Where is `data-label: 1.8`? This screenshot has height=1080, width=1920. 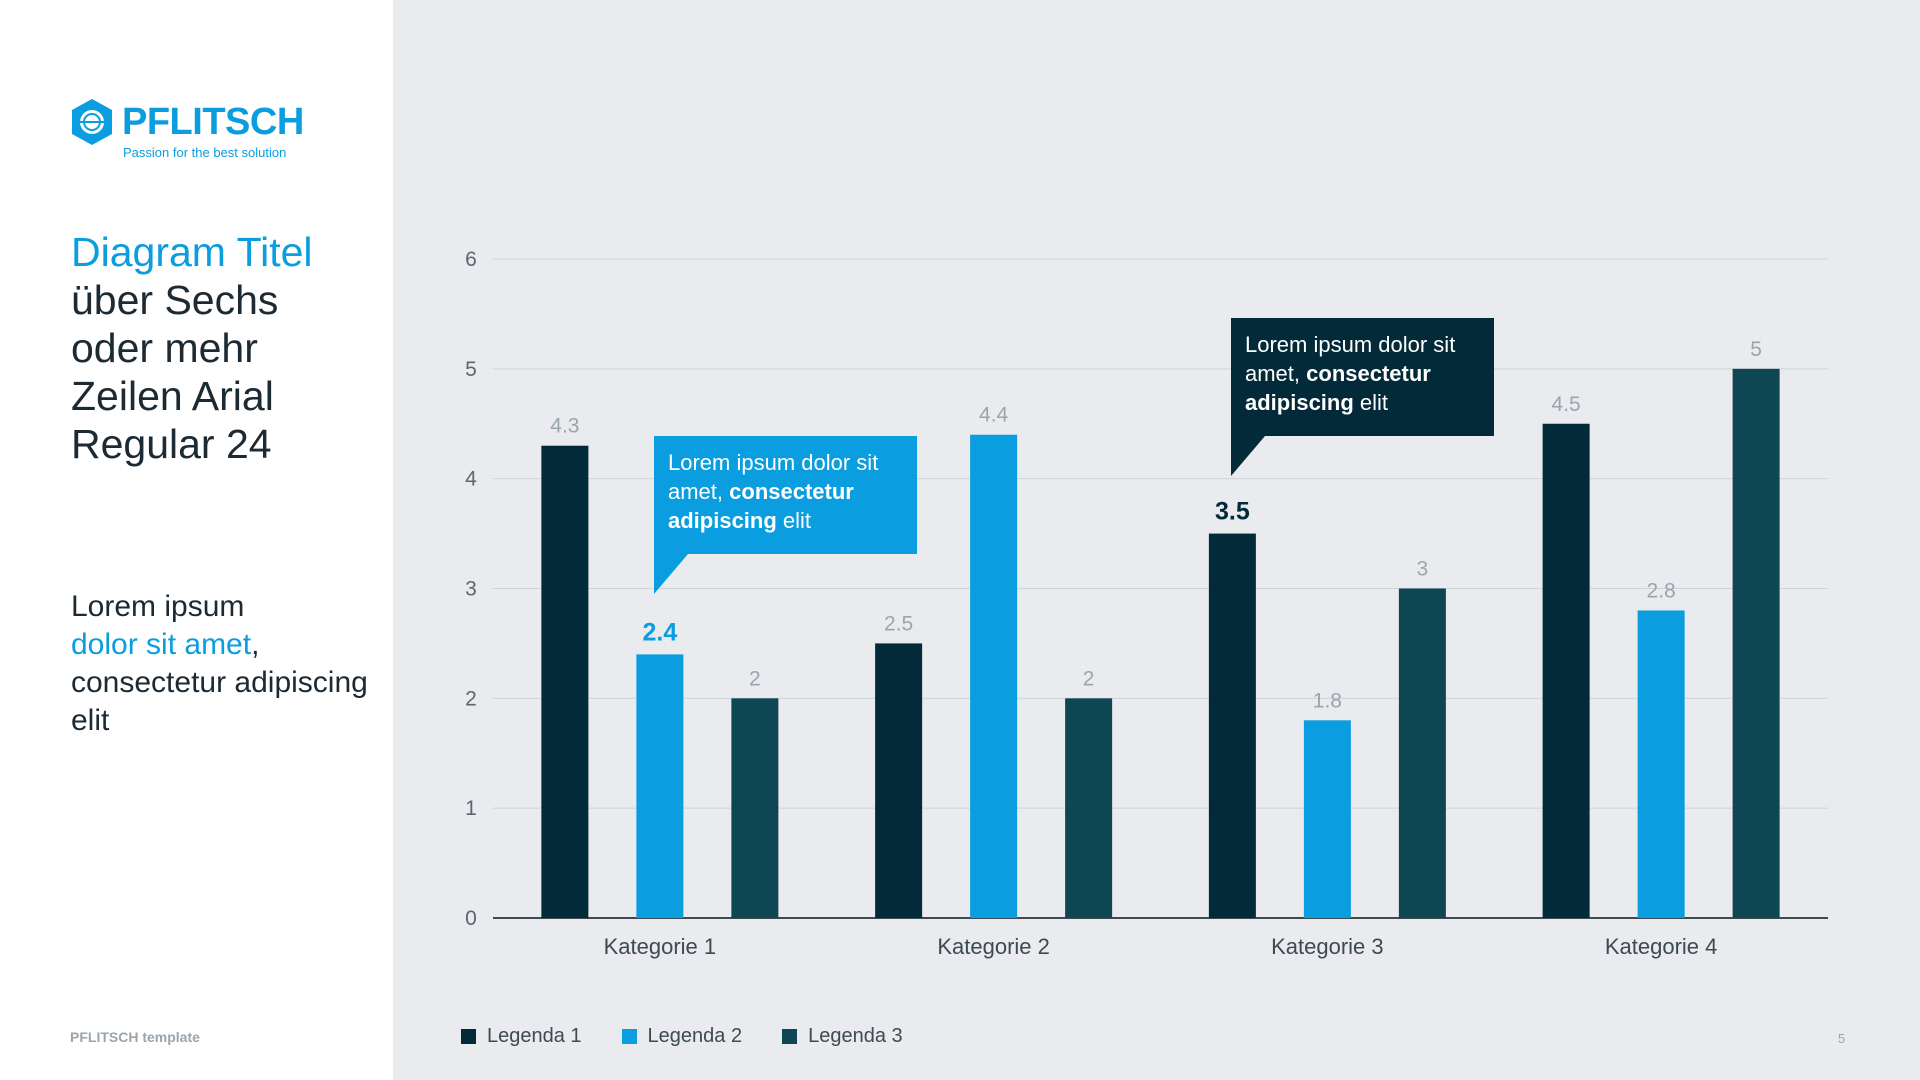
data-label: 1.8 is located at coordinates (1327, 700).